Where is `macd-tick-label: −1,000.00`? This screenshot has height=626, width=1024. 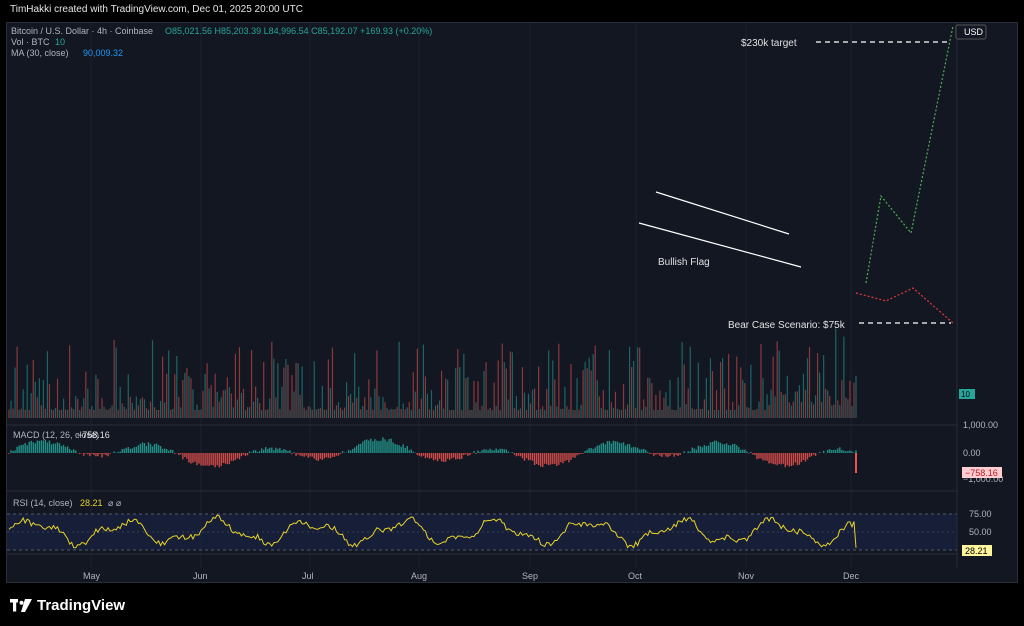 macd-tick-label: −1,000.00 is located at coordinates (983, 479).